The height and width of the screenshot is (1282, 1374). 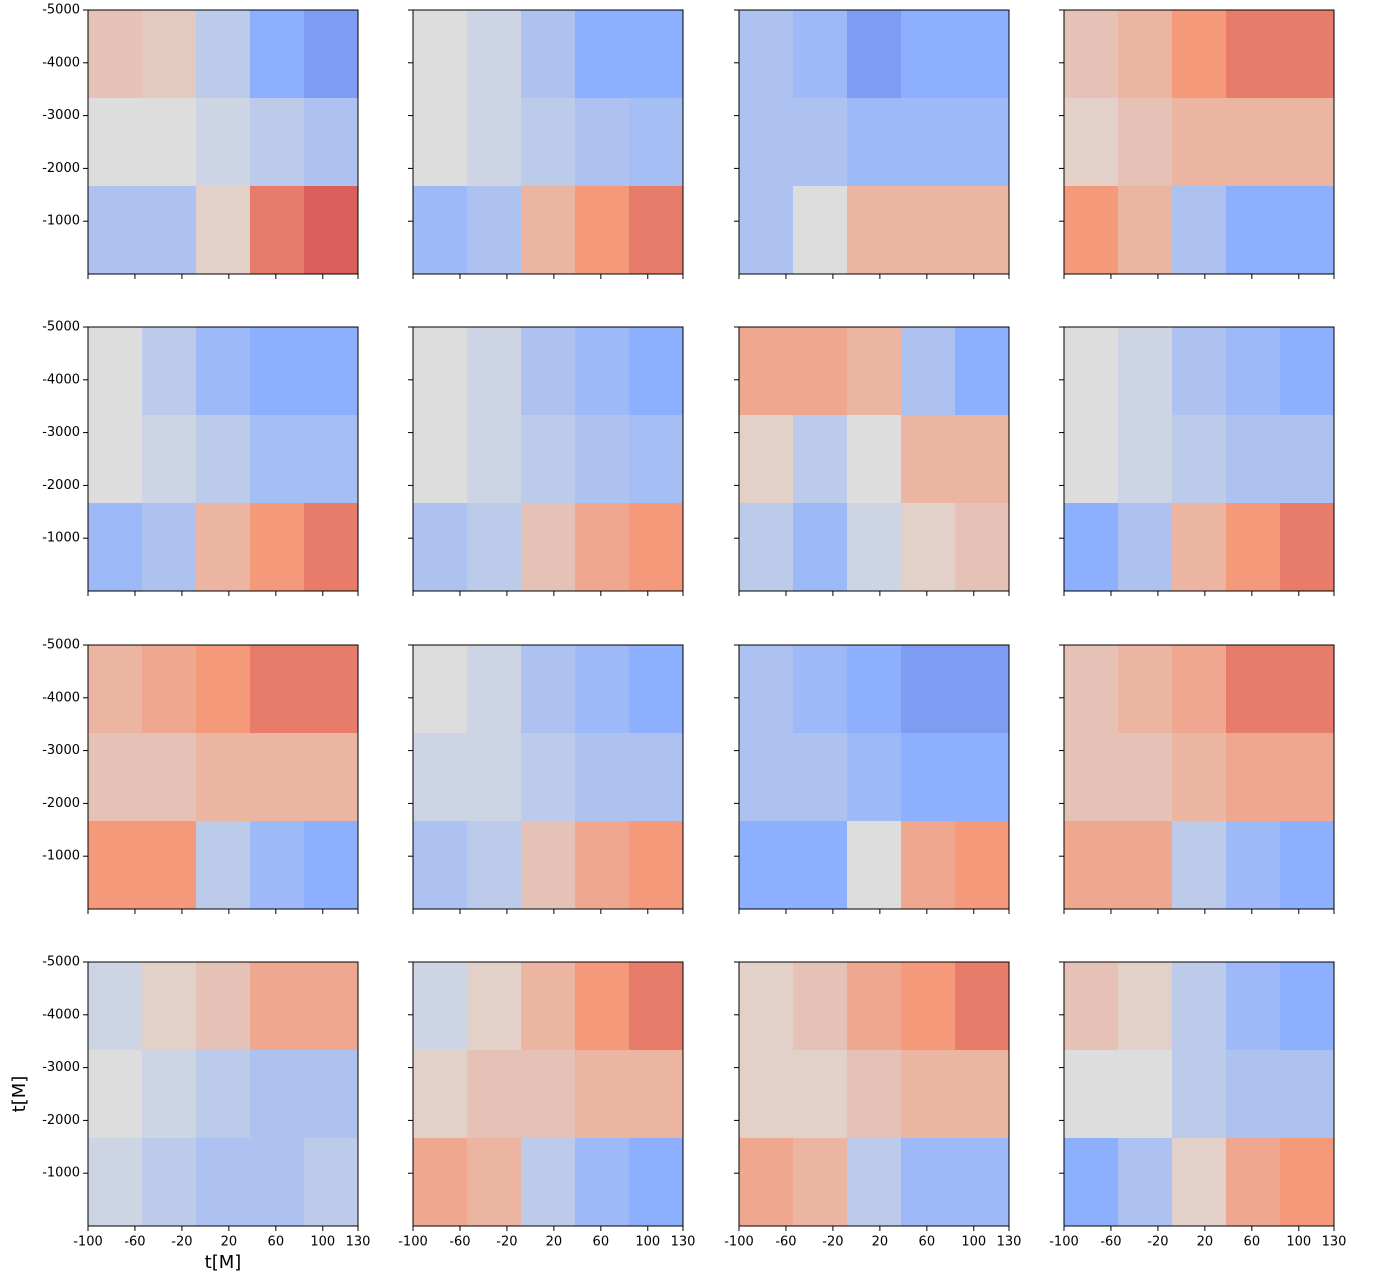 What do you see at coordinates (61, 485) in the screenshot?
I see `y-tick-label: -2000` at bounding box center [61, 485].